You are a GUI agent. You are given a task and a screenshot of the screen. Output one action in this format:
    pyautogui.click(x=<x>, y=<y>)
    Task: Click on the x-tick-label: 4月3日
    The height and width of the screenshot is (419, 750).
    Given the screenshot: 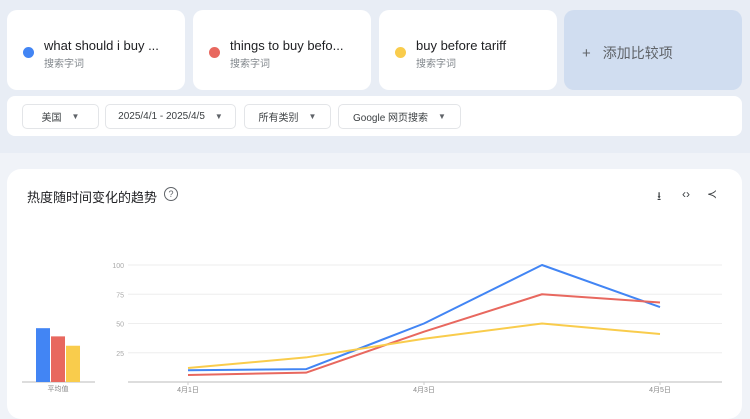 What is the action you would take?
    pyautogui.click(x=424, y=390)
    